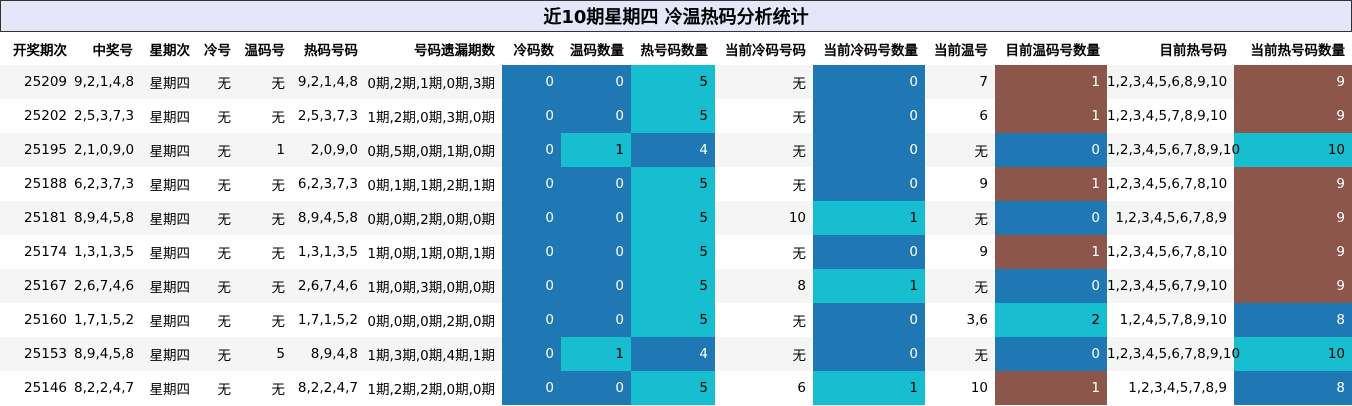  I want to click on table-cell: 1期,2期,0期,3期,0期, so click(433, 116).